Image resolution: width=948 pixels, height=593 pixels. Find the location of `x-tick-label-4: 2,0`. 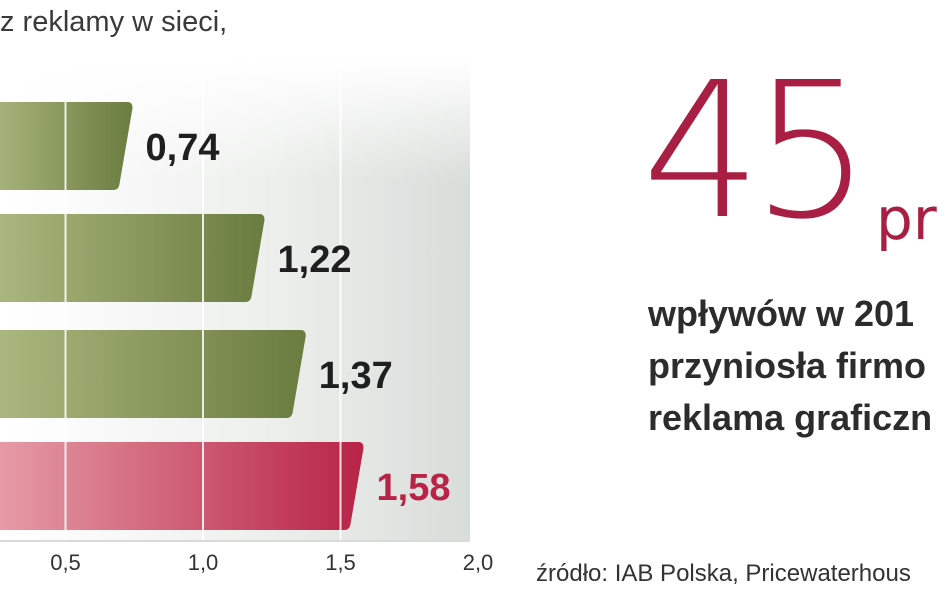

x-tick-label-4: 2,0 is located at coordinates (478, 562).